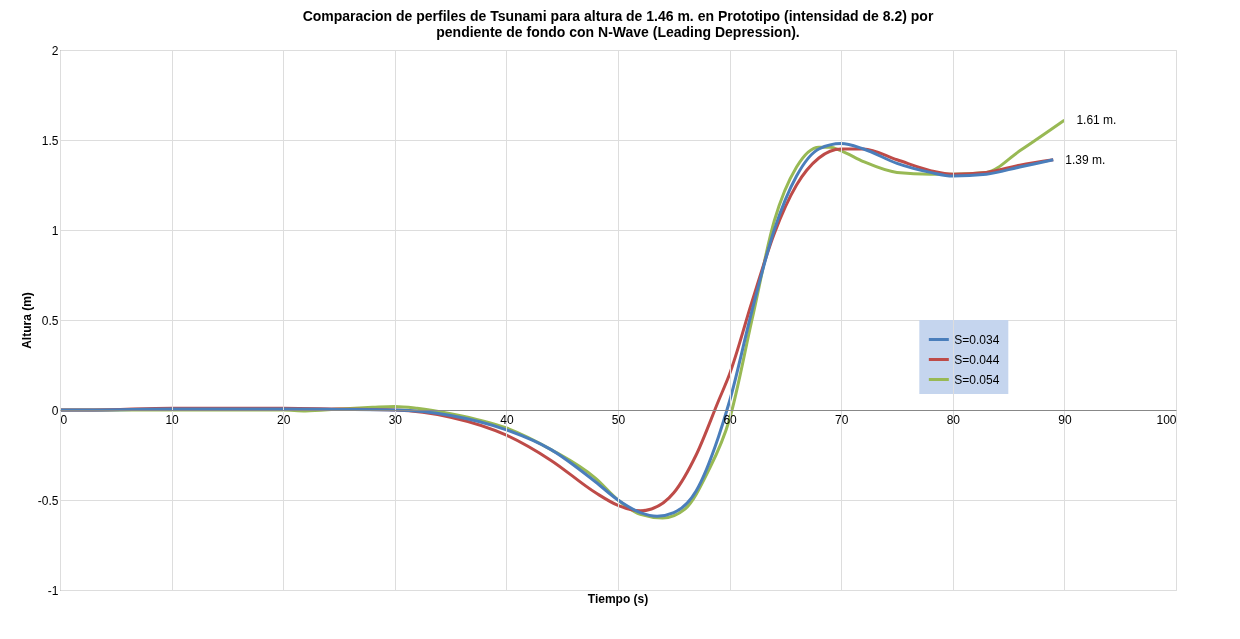 The width and height of the screenshot is (1240, 639). What do you see at coordinates (507, 419) in the screenshot?
I see `x-tick-label: 40` at bounding box center [507, 419].